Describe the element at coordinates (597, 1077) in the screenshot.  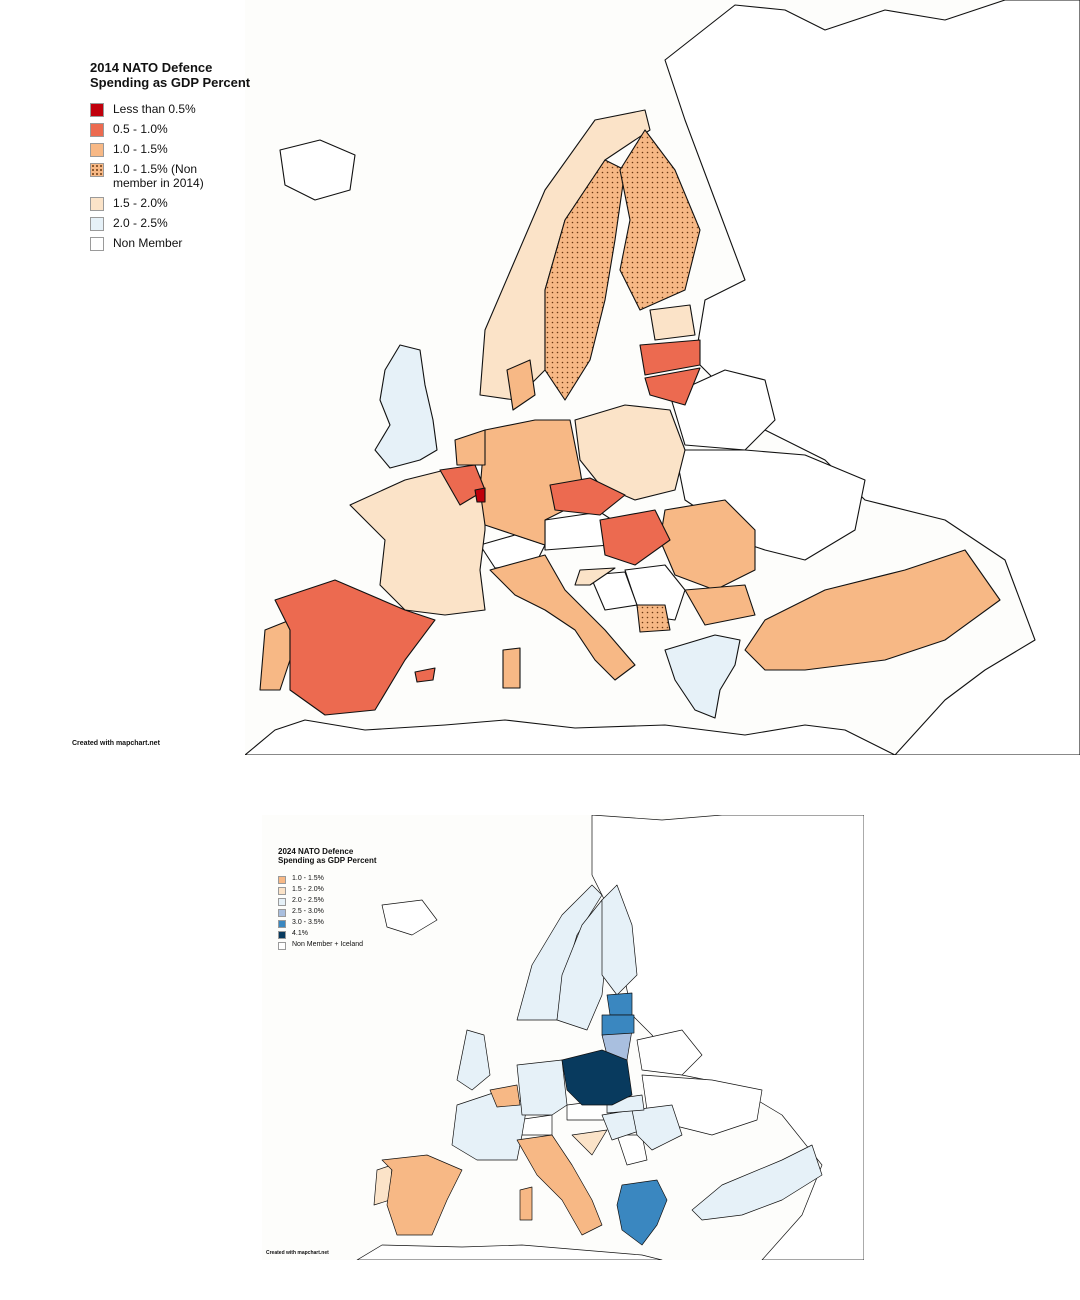
I see `country-poland-2024` at that location.